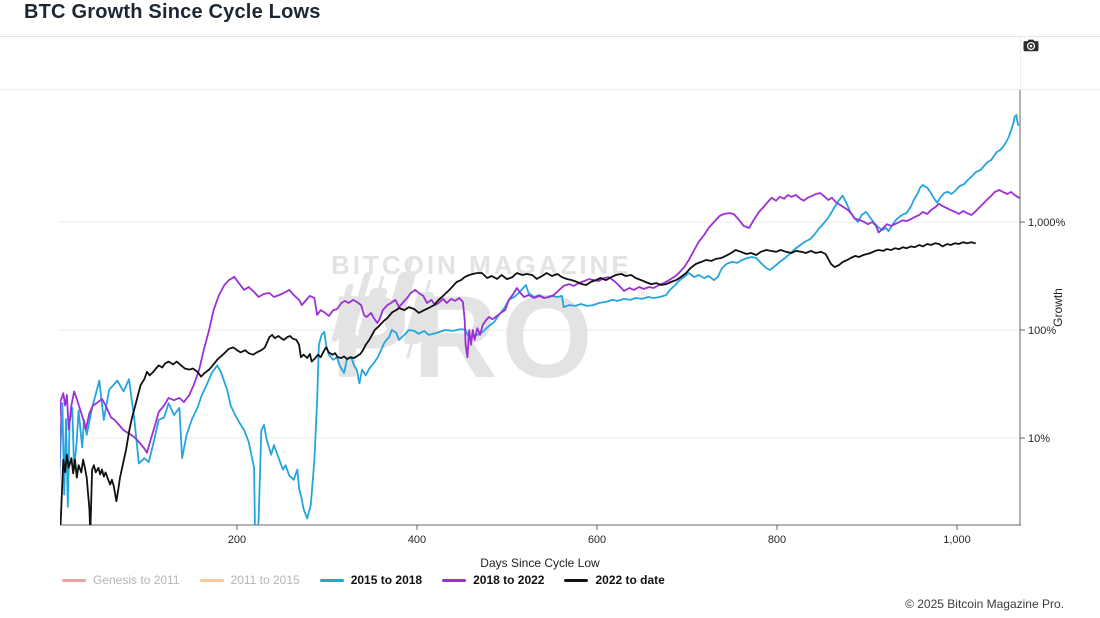  Describe the element at coordinates (630, 580) in the screenshot. I see `legend-label: 2022 to date` at that location.